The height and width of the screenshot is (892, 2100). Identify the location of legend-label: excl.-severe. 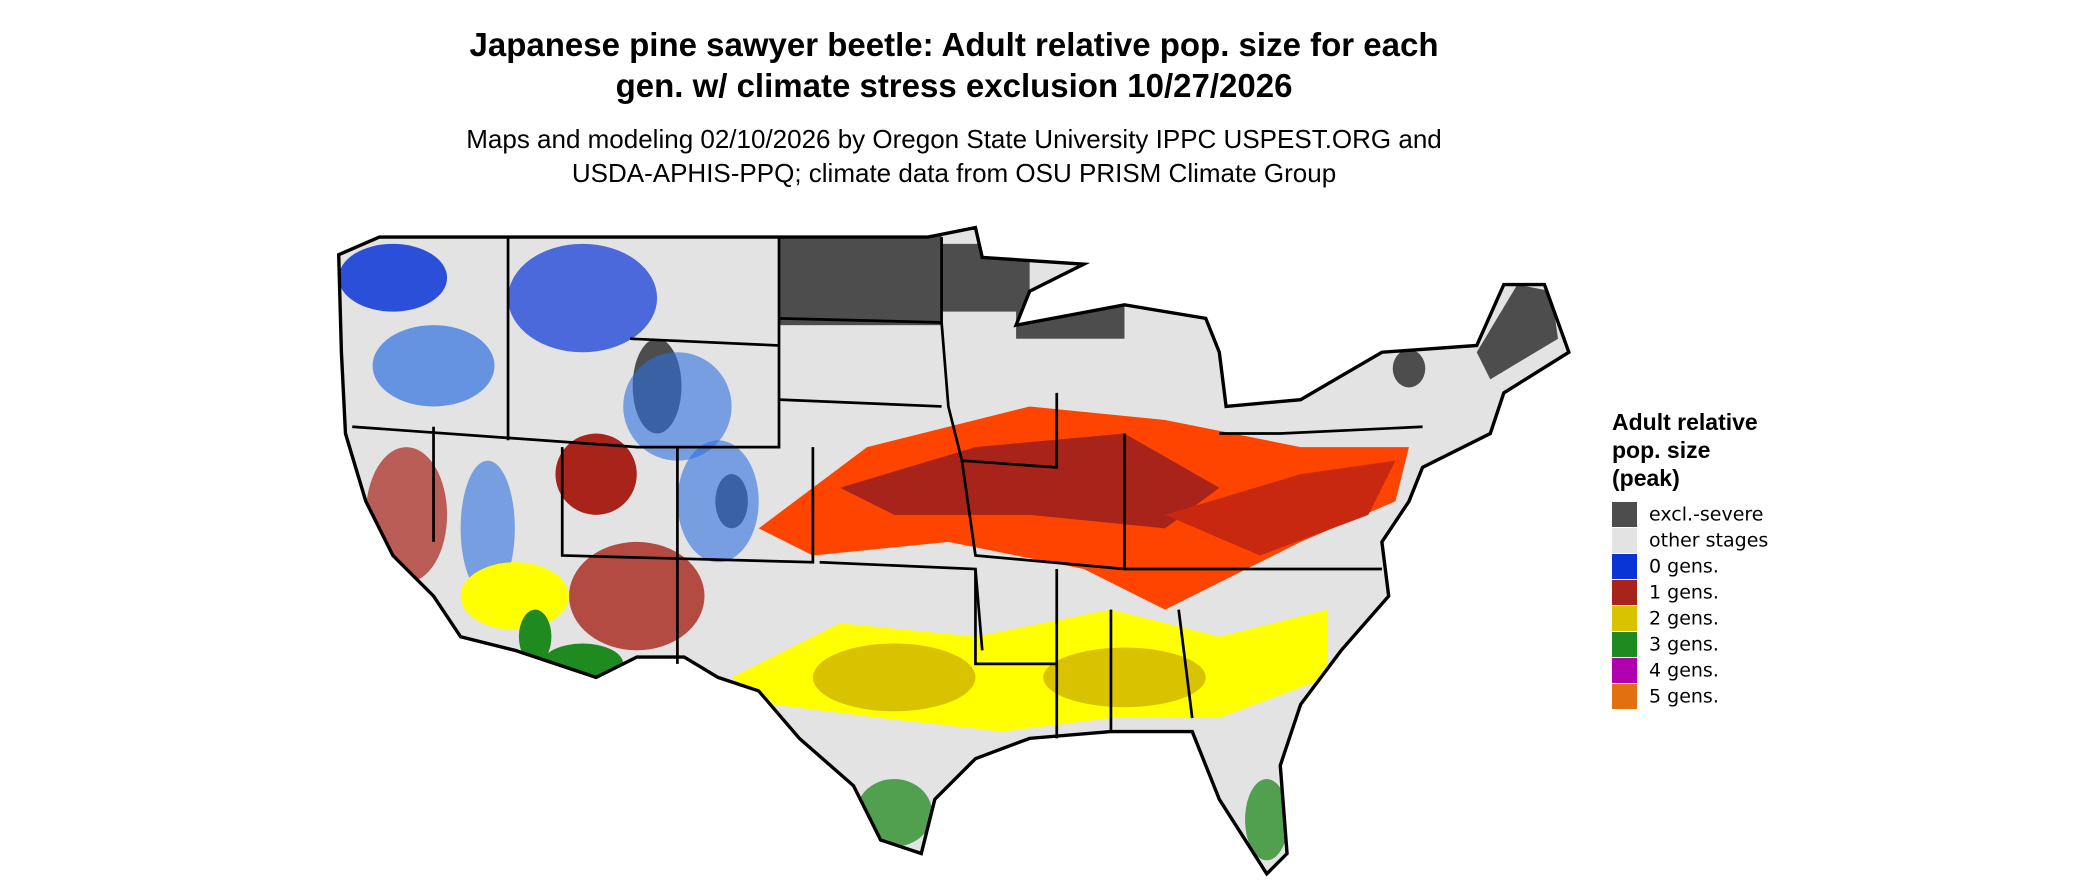
(1706, 515).